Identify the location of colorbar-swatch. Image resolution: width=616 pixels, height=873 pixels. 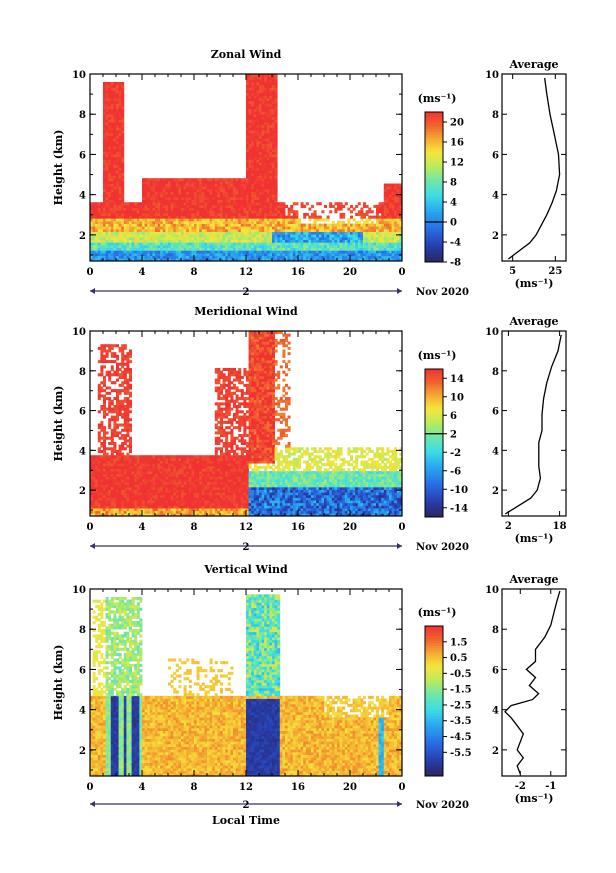
(434, 171).